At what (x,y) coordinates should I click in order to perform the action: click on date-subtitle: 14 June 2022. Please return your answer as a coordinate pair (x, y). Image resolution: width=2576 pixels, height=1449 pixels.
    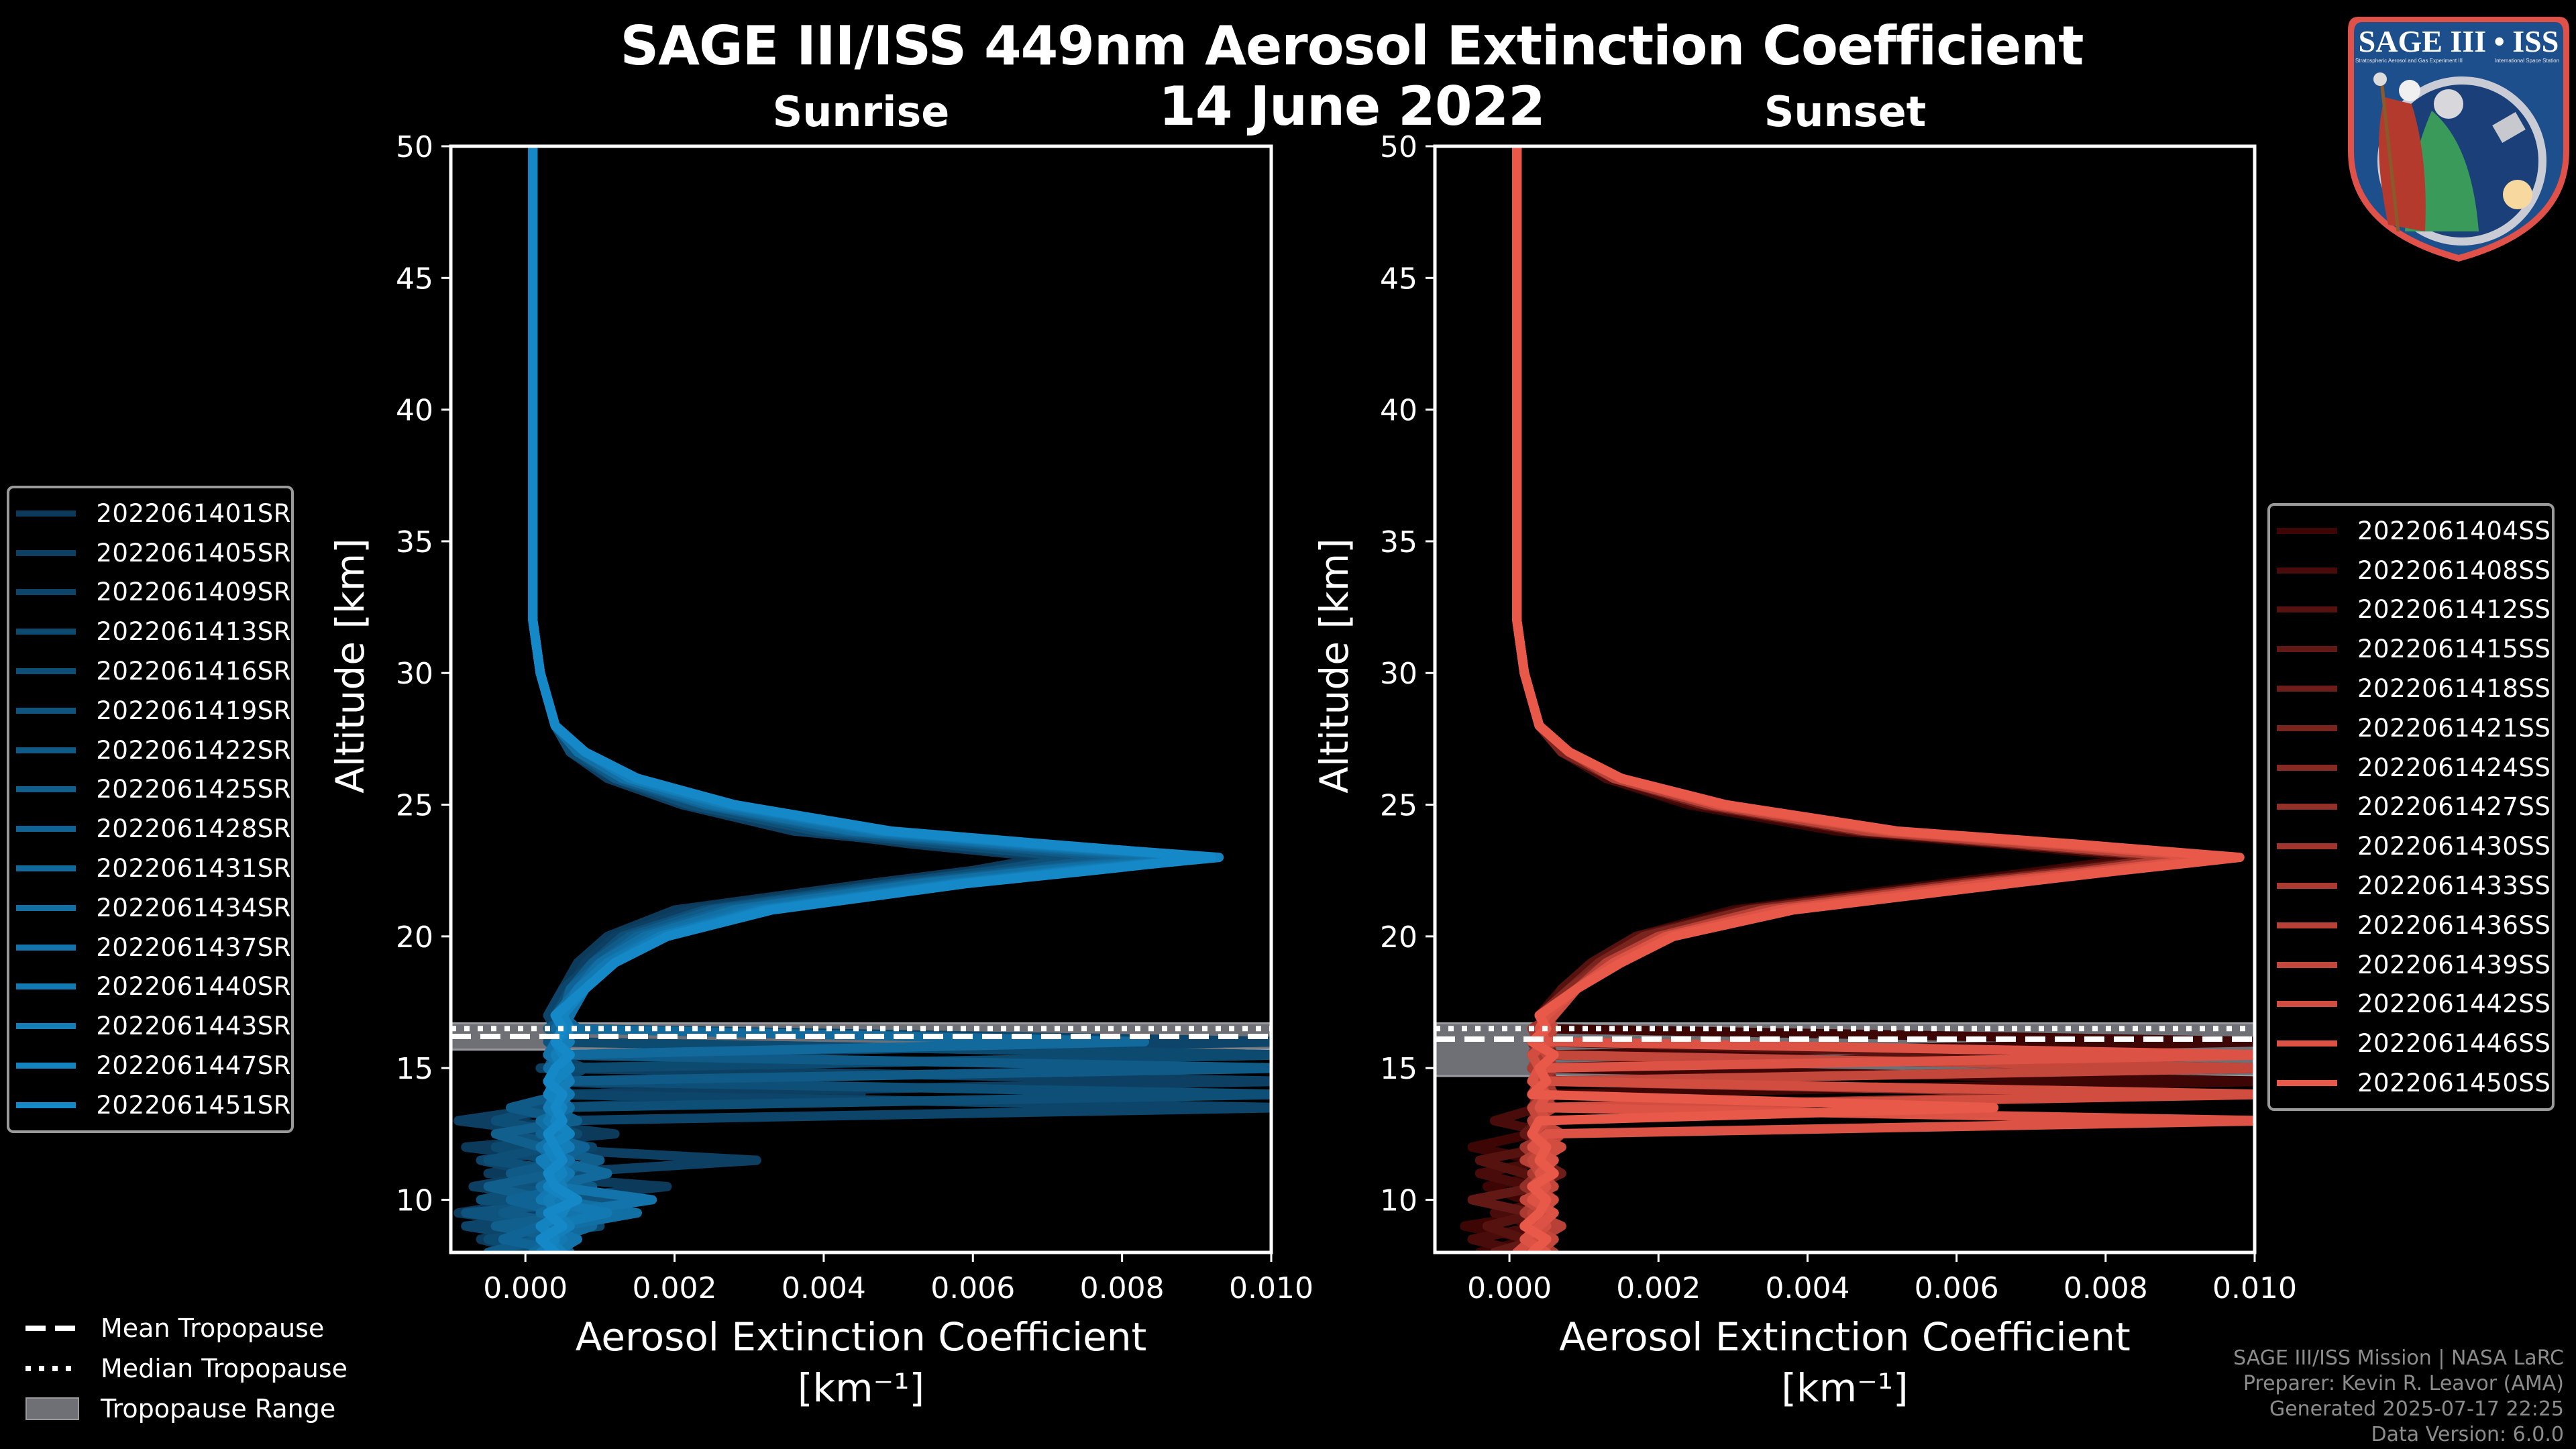
    Looking at the image, I should click on (1352, 106).